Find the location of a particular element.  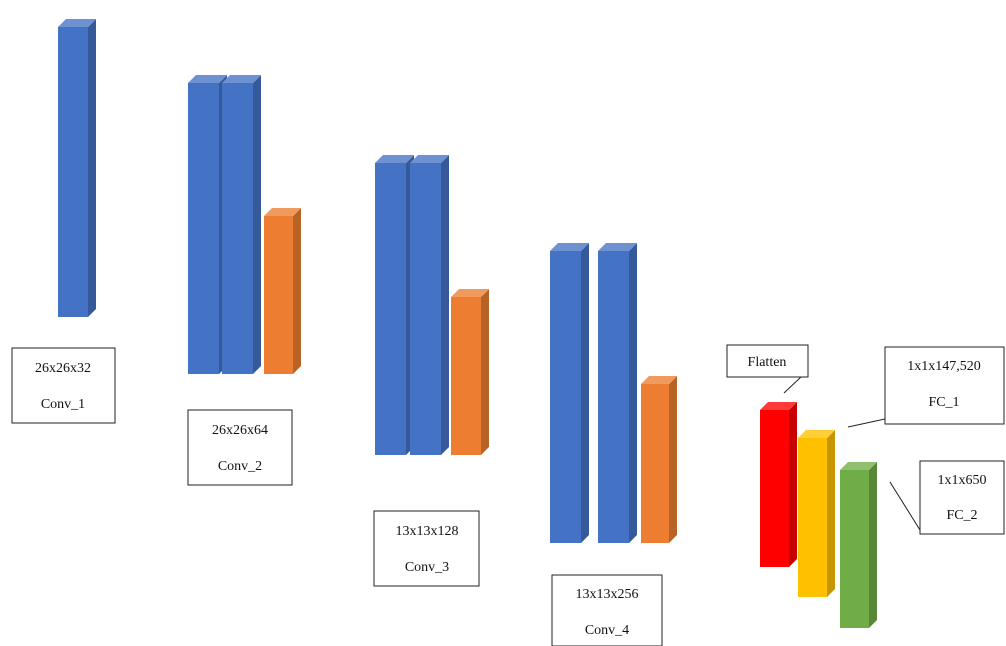

fc2-label-box is located at coordinates (962, 497).